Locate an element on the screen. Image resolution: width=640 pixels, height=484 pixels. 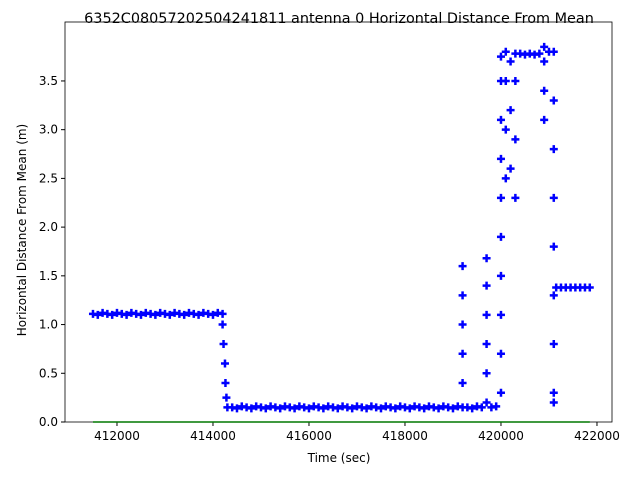
x-tick-label: 414000 is located at coordinates (213, 436).